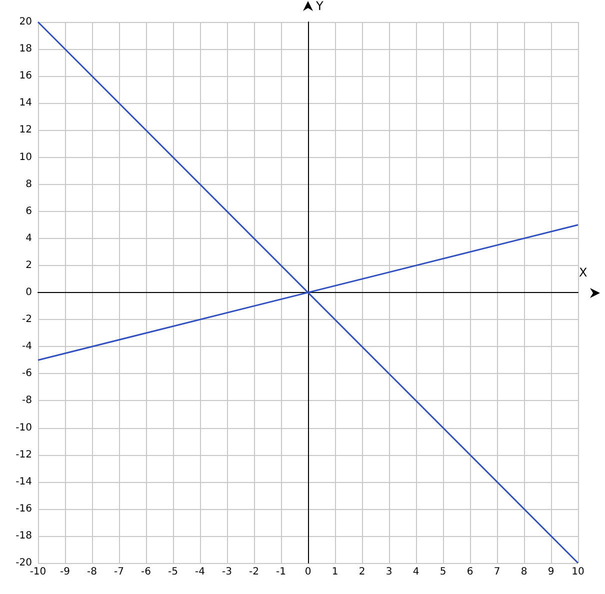 The height and width of the screenshot is (594, 605). Describe the element at coordinates (24, 563) in the screenshot. I see `y-tick-label: -20` at that location.